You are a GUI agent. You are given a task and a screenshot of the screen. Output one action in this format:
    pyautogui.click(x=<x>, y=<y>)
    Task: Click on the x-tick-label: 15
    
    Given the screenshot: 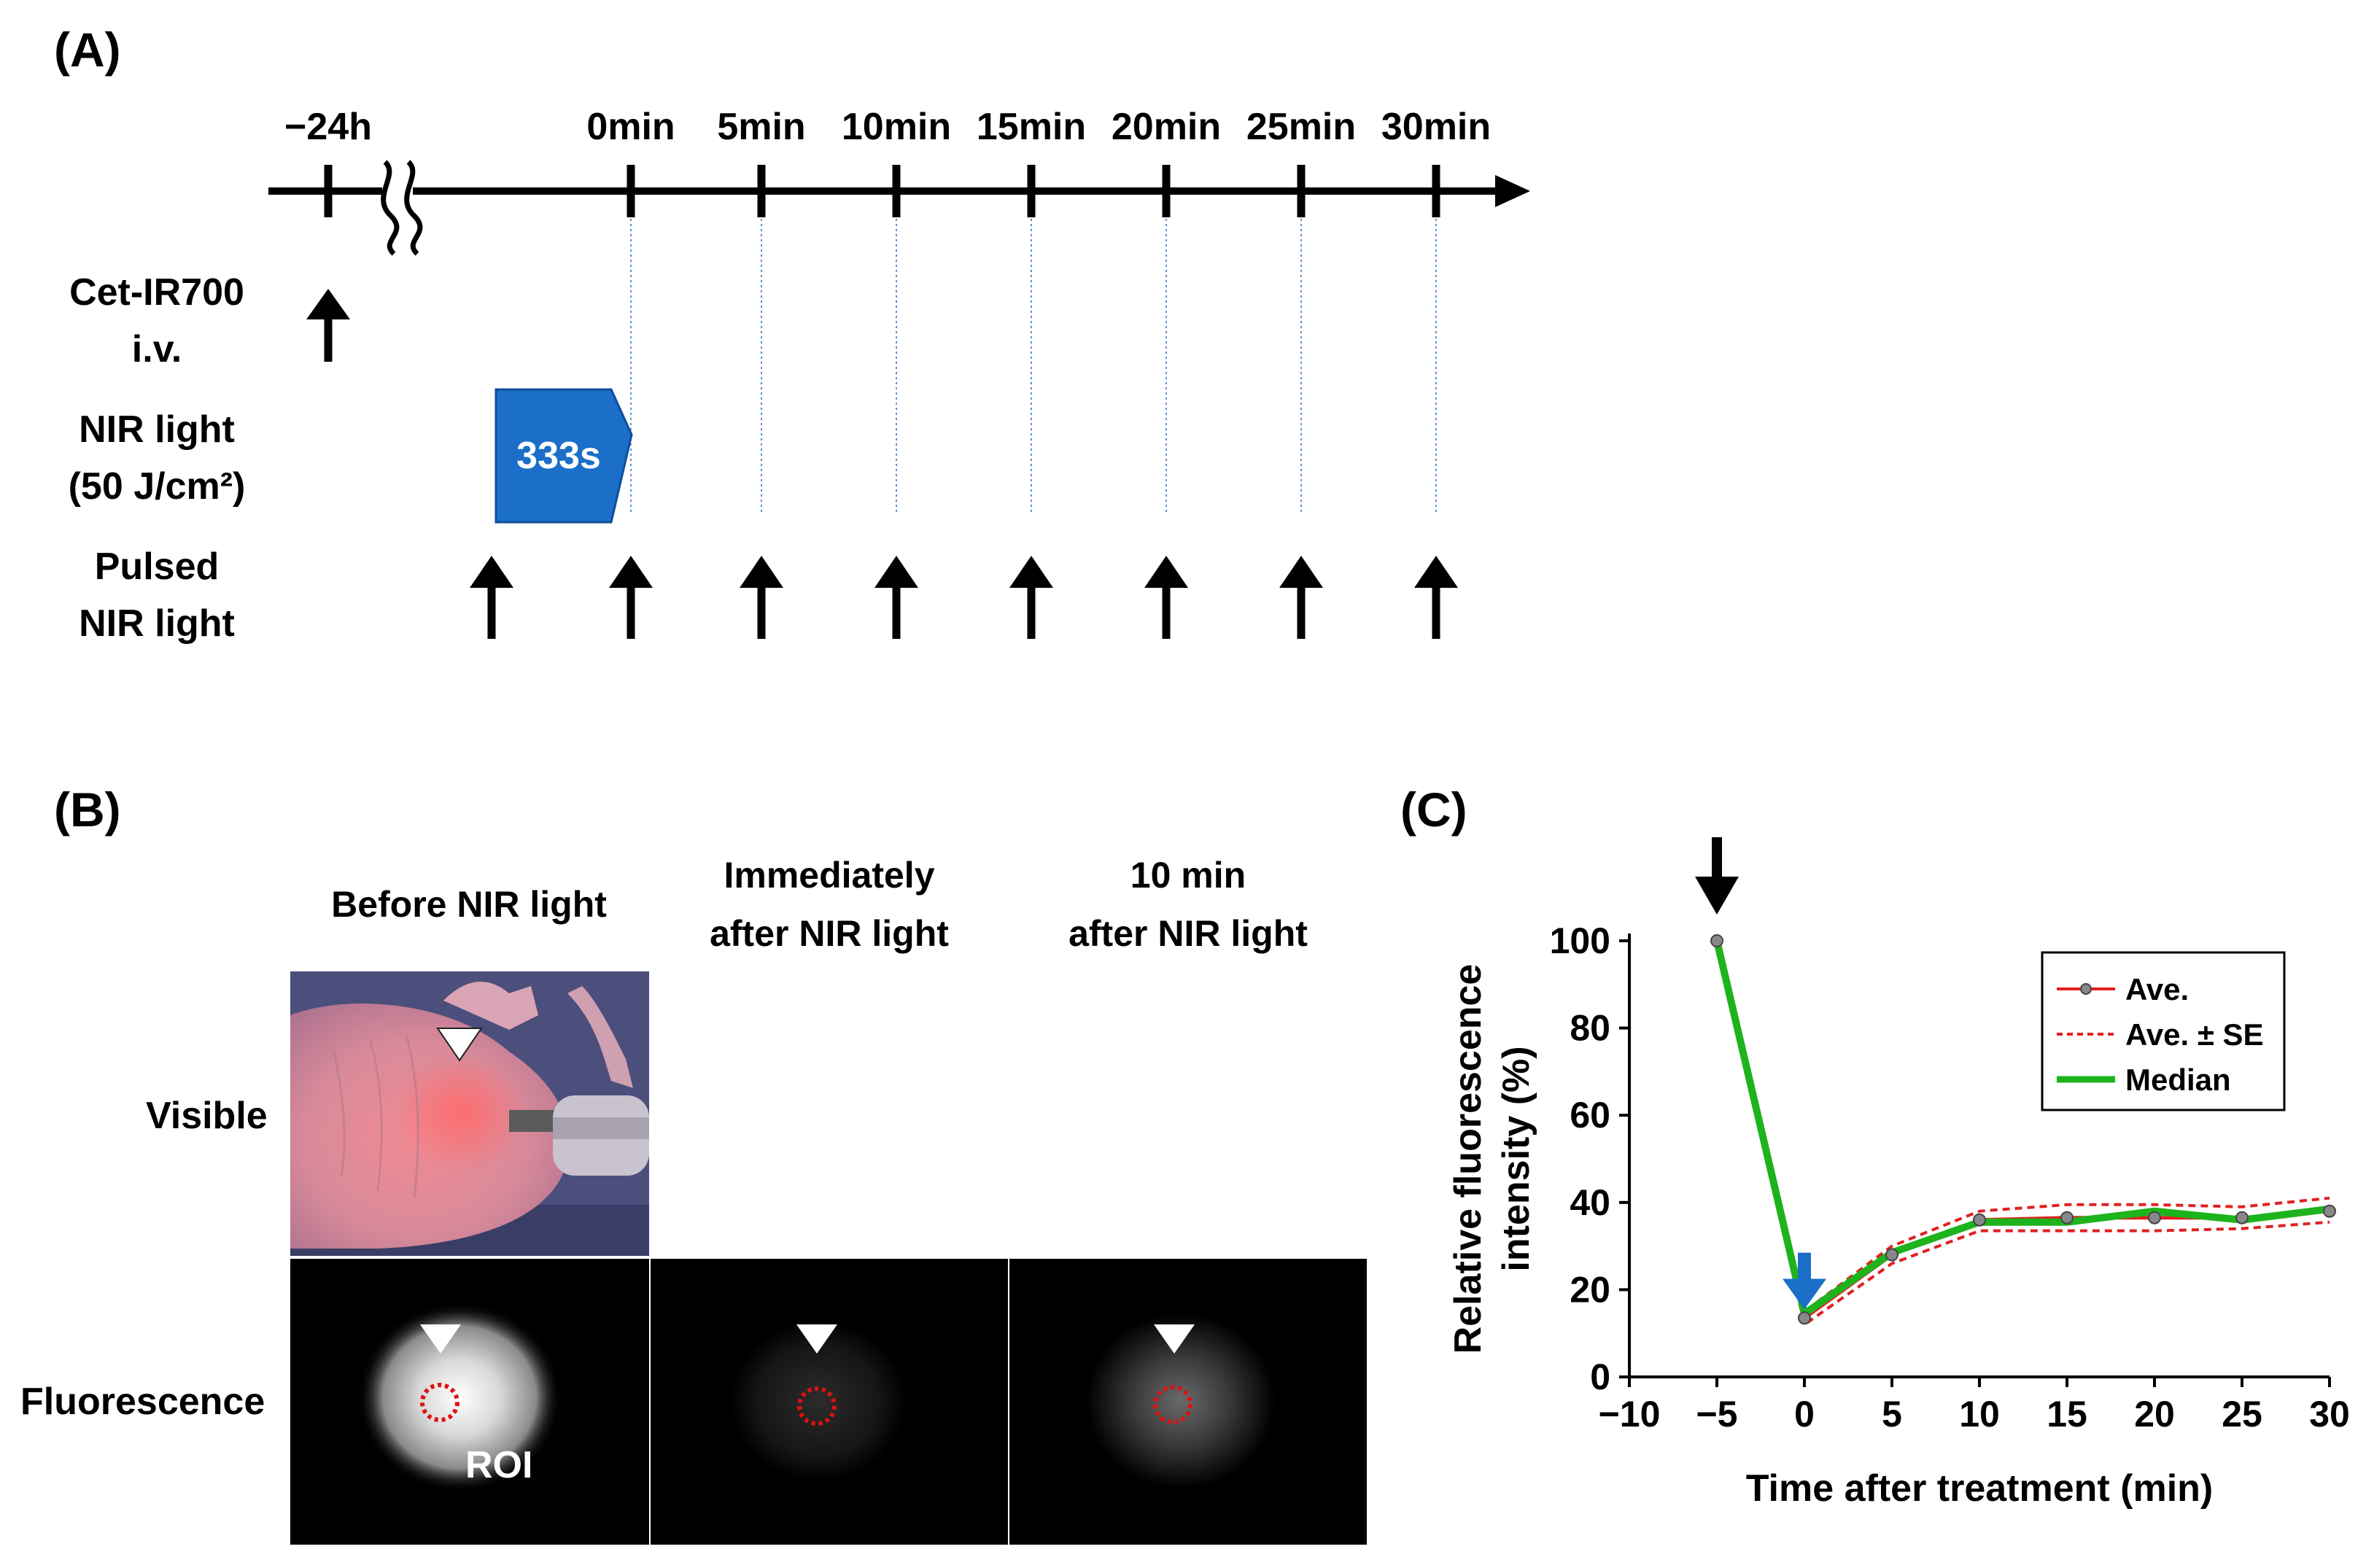 What is the action you would take?
    pyautogui.click(x=2067, y=1414)
    